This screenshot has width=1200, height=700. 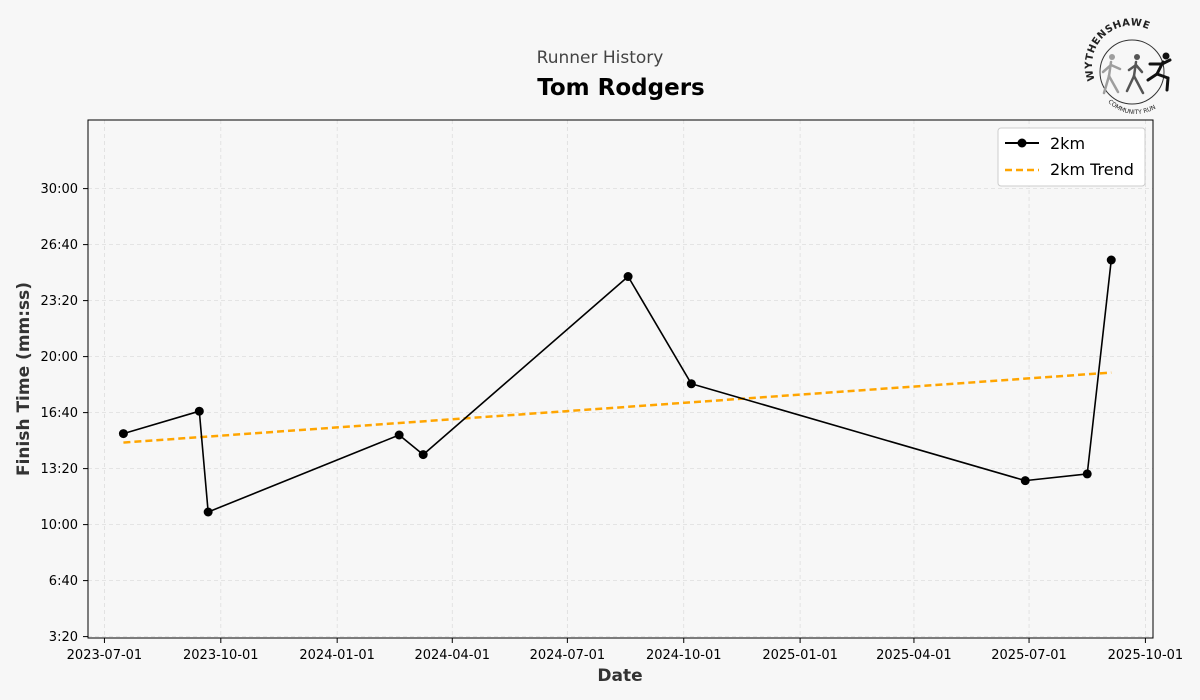 I want to click on x-tick-label: 2025-01-01, so click(x=800, y=655).